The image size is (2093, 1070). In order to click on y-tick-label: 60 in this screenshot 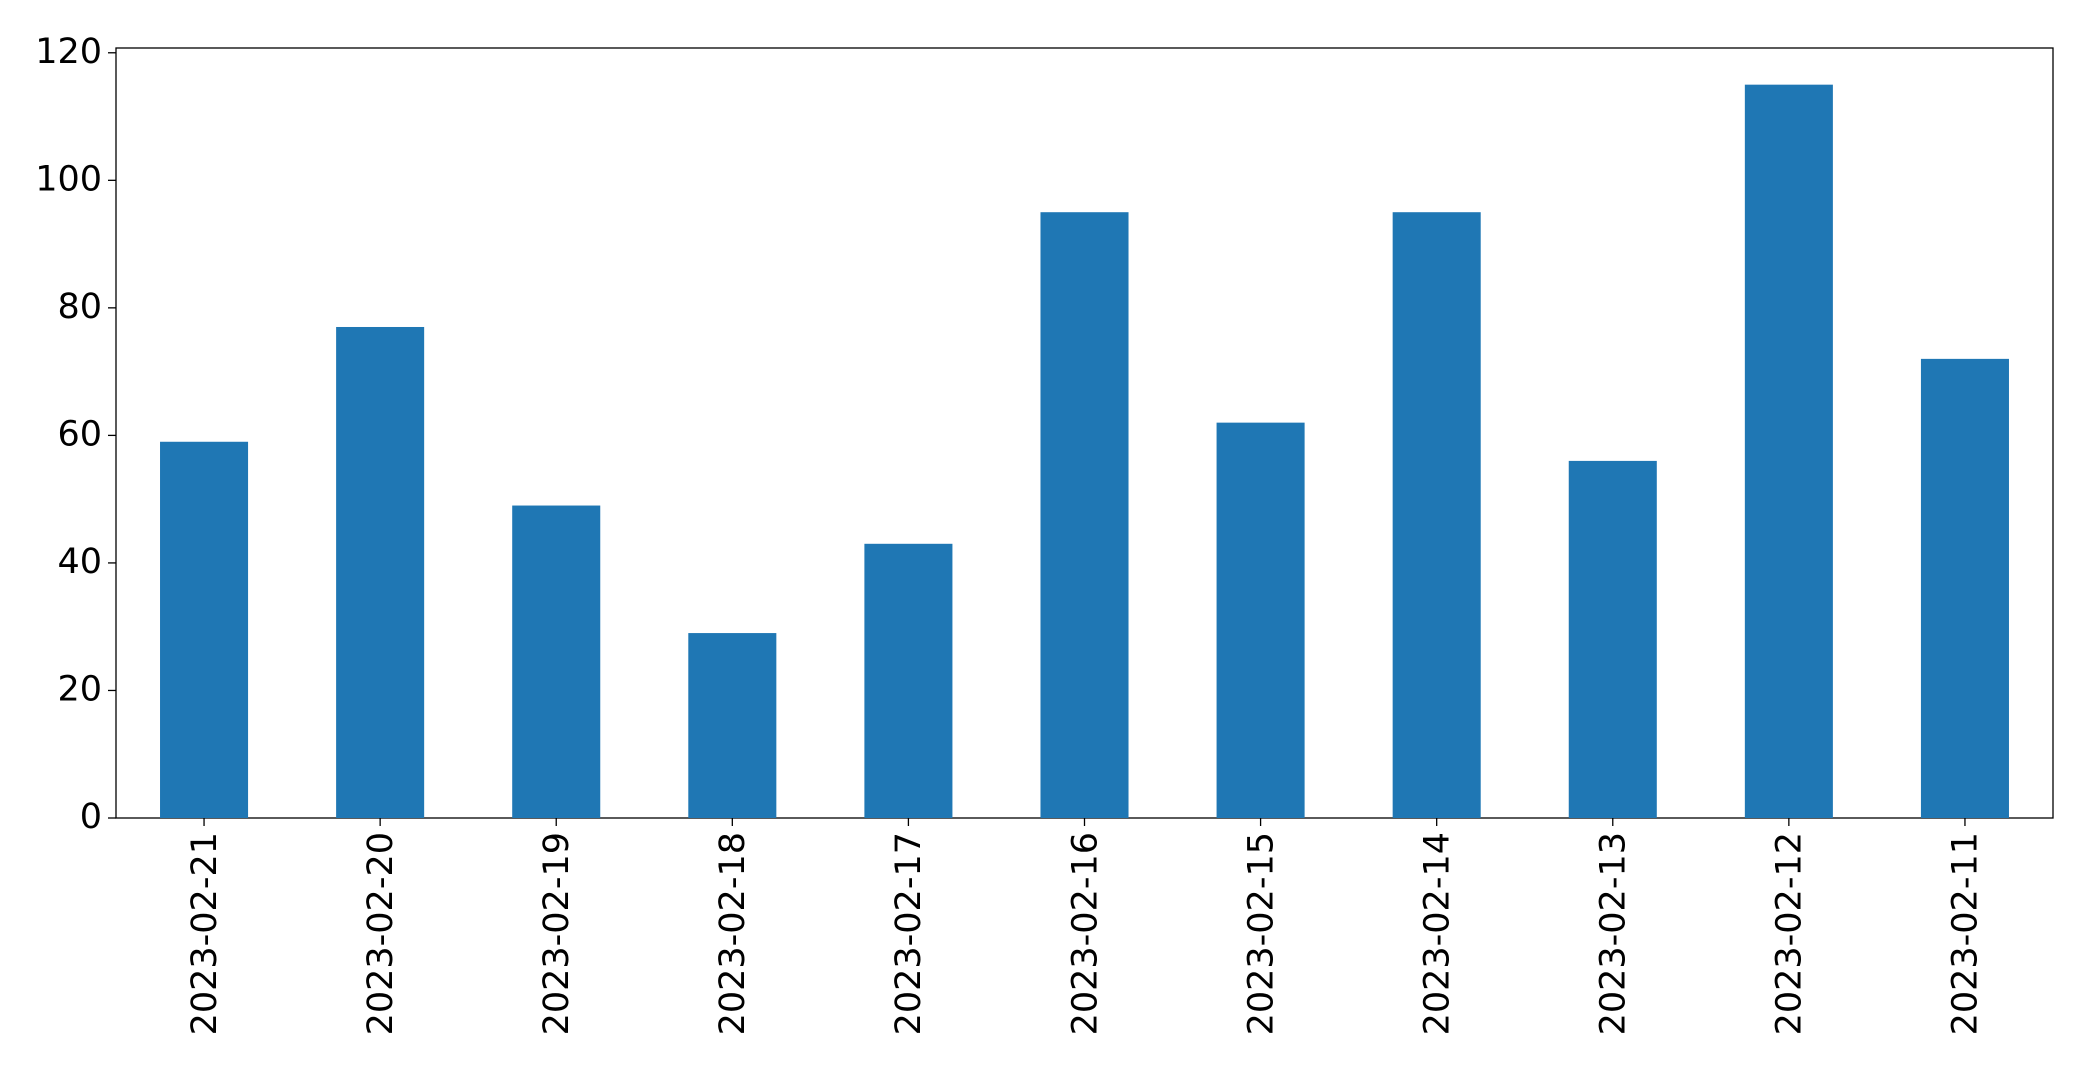, I will do `click(79, 434)`.